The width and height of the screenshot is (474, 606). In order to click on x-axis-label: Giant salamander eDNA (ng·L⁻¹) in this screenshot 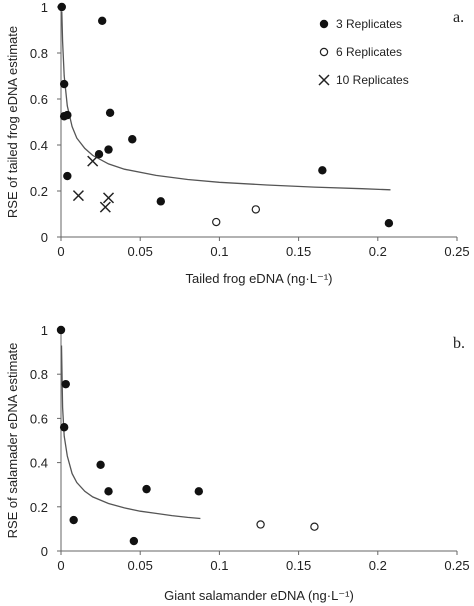, I will do `click(259, 595)`.